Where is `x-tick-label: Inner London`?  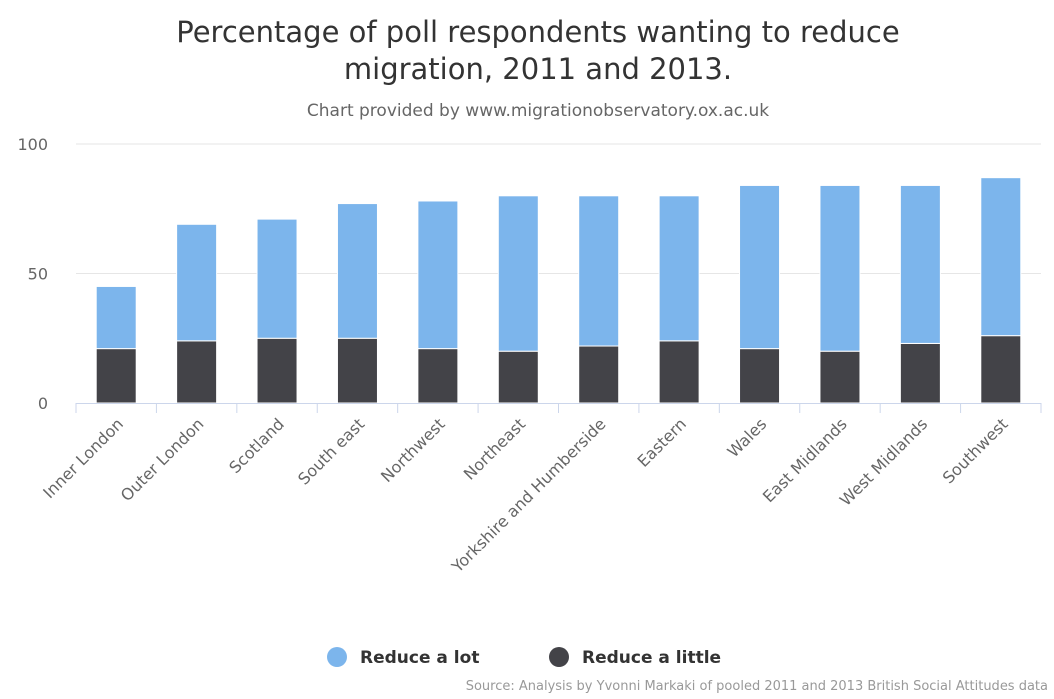
x-tick-label: Inner London is located at coordinates (83, 458).